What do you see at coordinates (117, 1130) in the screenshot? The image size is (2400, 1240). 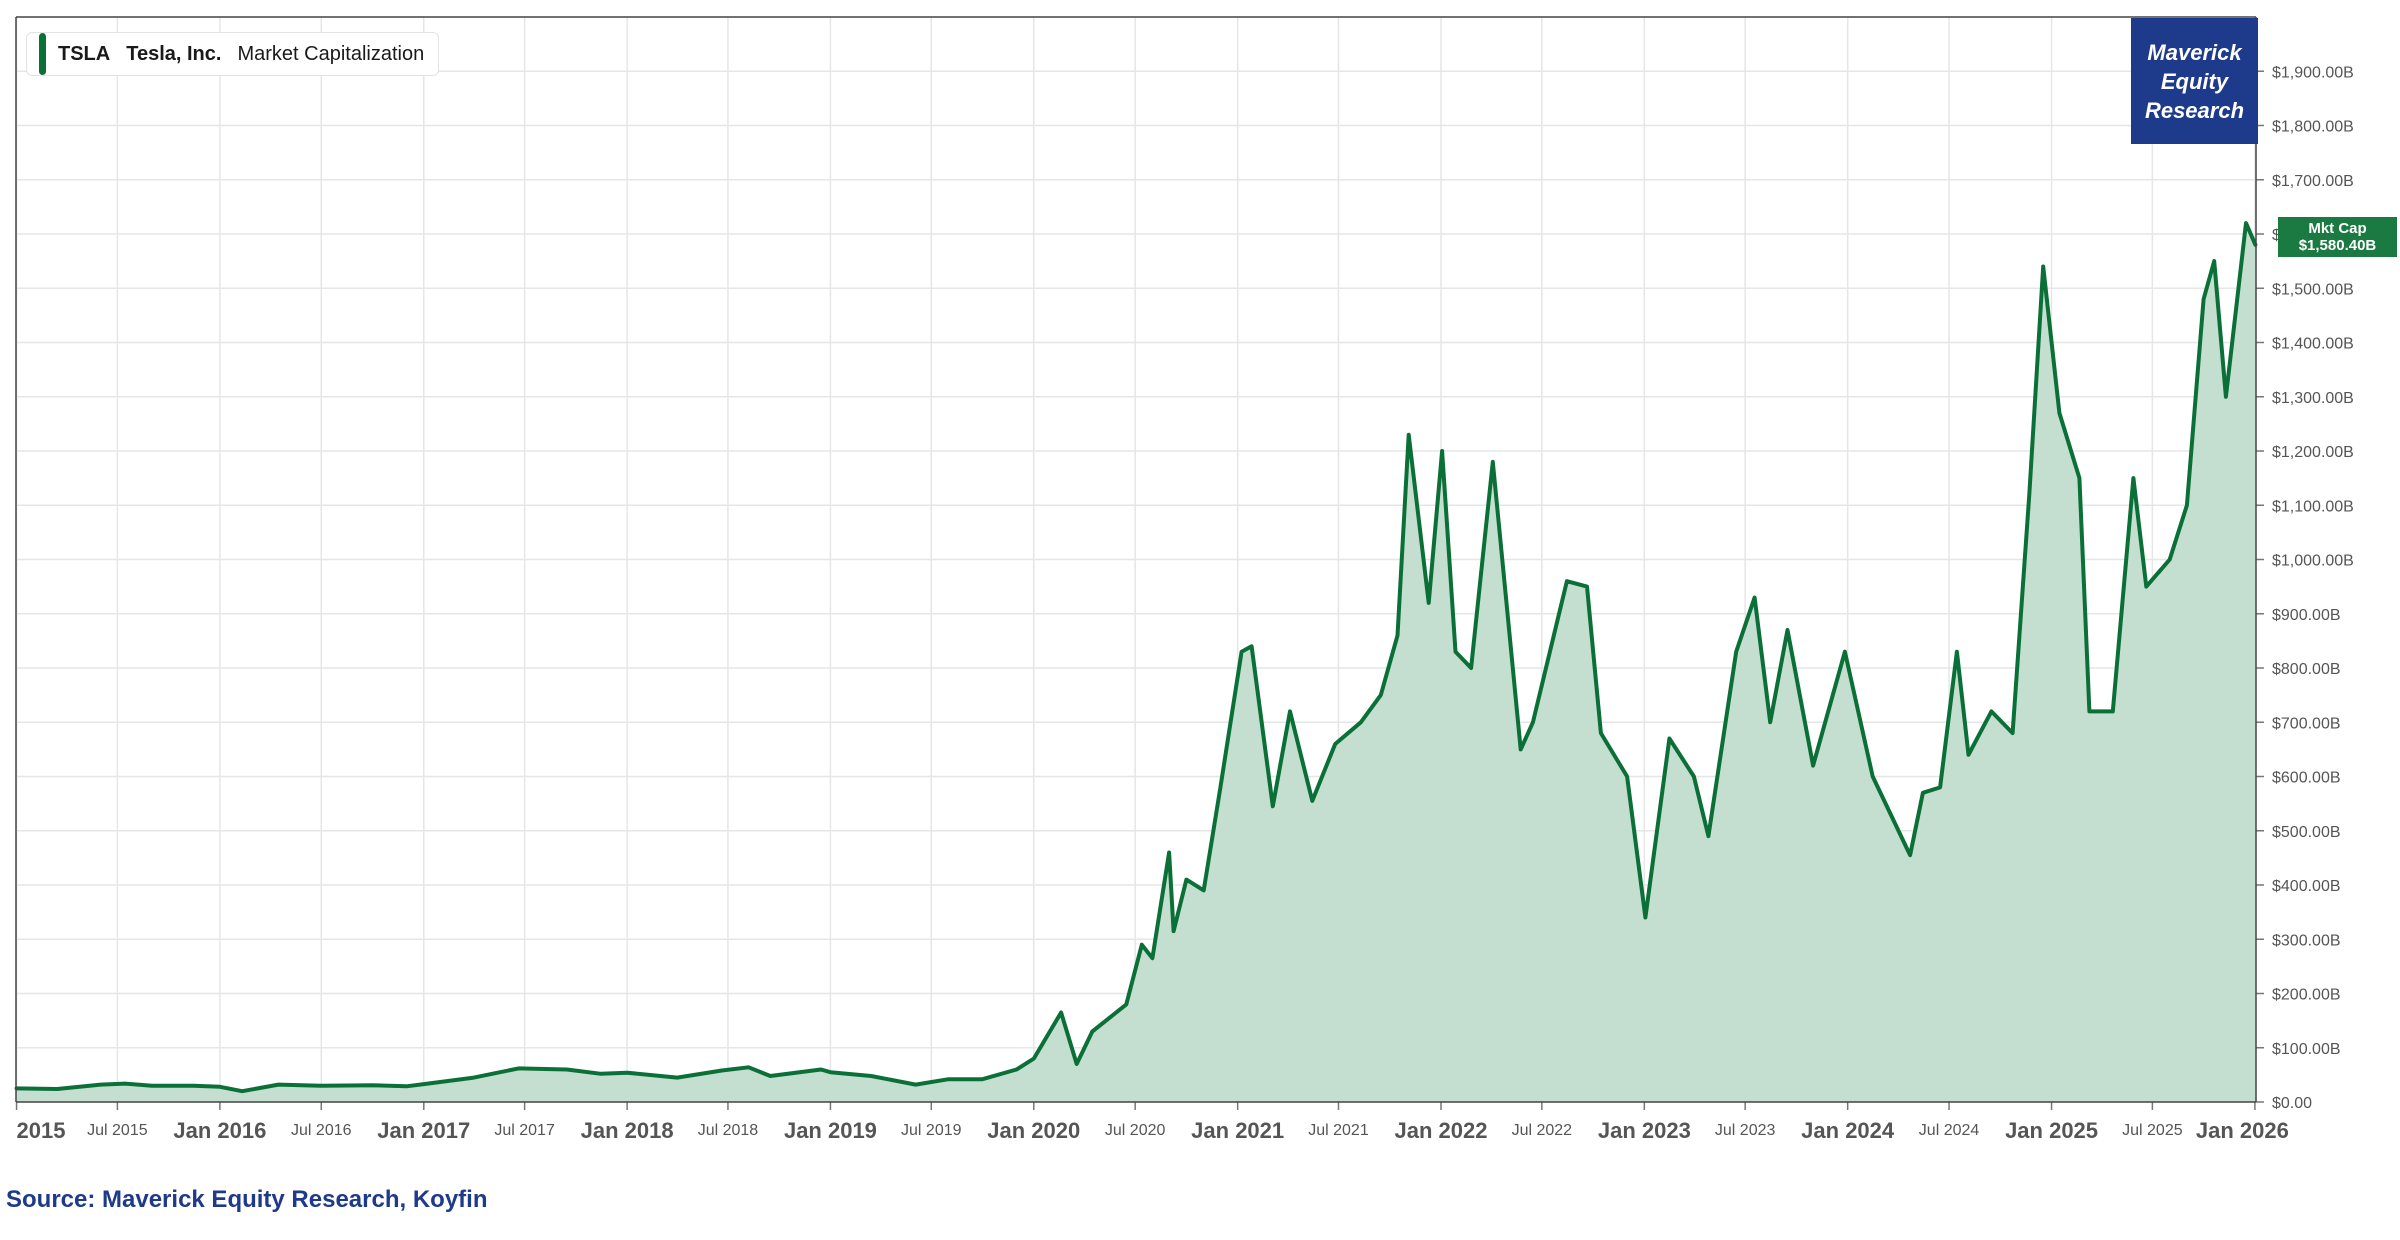 I see `x-tick-label: Jul 2015` at bounding box center [117, 1130].